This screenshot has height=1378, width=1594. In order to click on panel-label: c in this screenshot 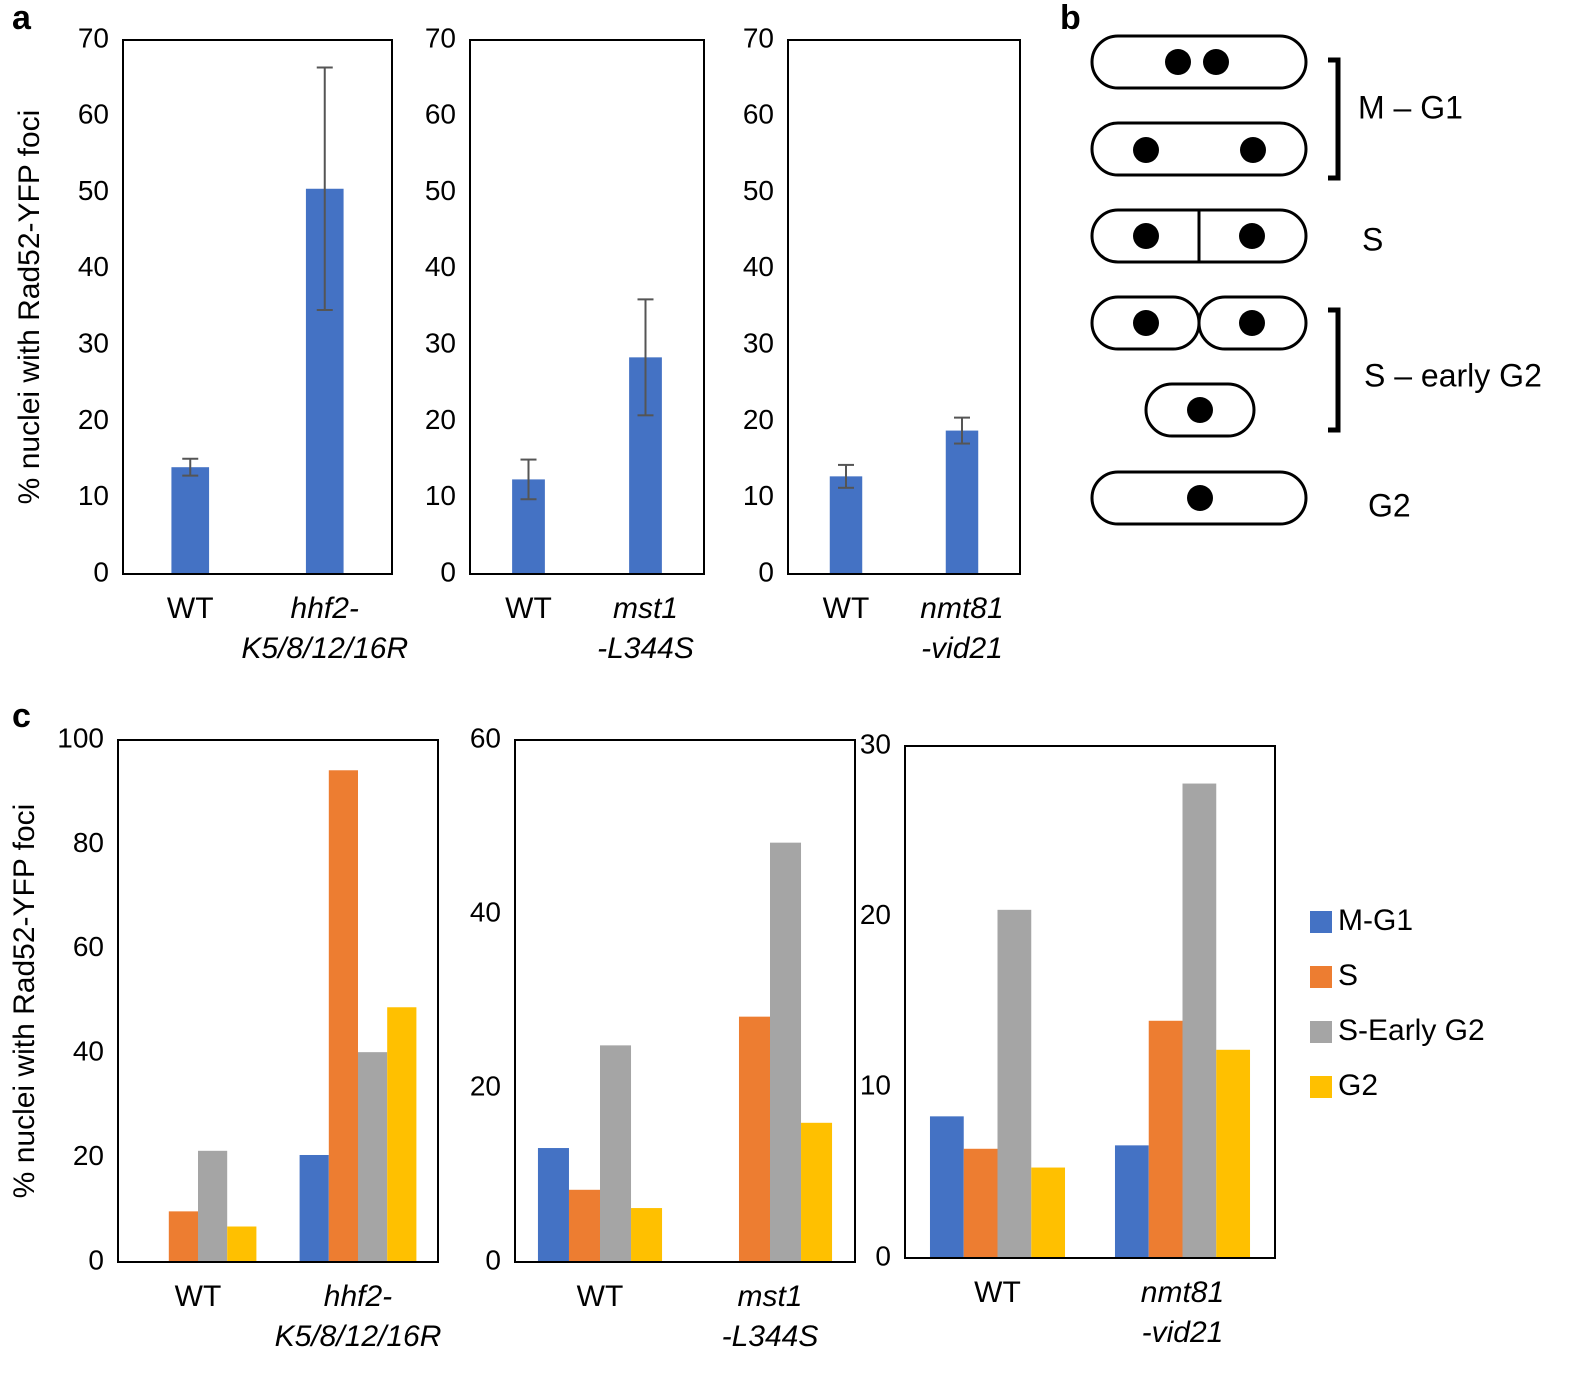, I will do `click(21, 716)`.